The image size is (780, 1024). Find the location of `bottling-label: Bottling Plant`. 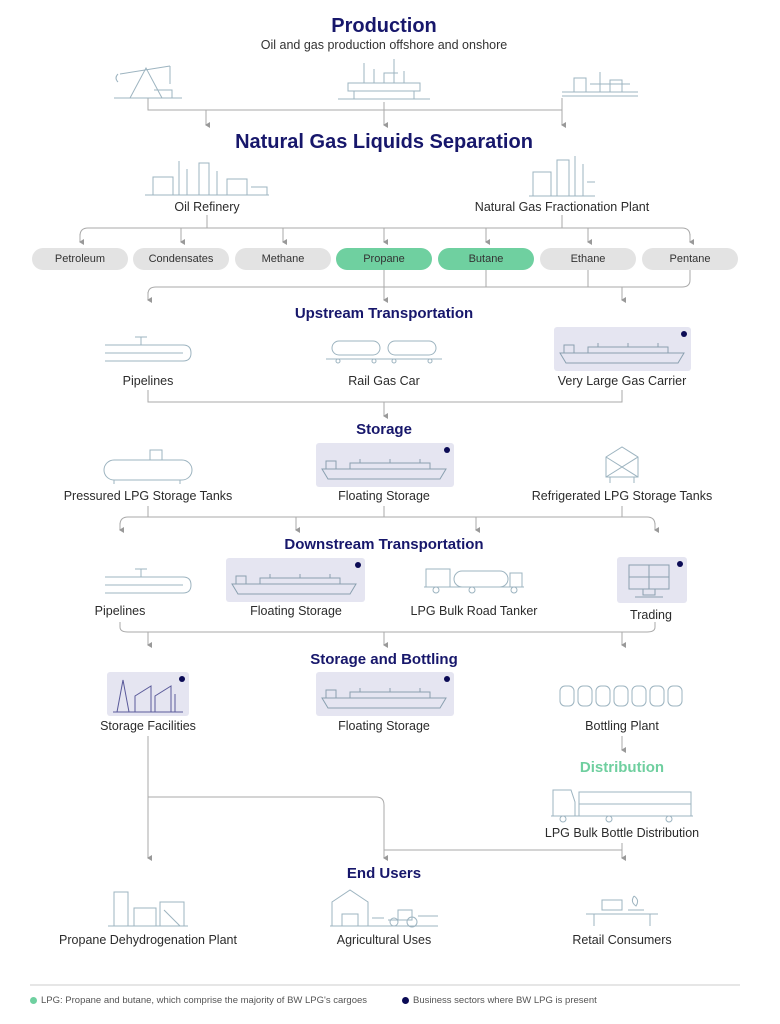

bottling-label: Bottling Plant is located at coordinates (622, 726).